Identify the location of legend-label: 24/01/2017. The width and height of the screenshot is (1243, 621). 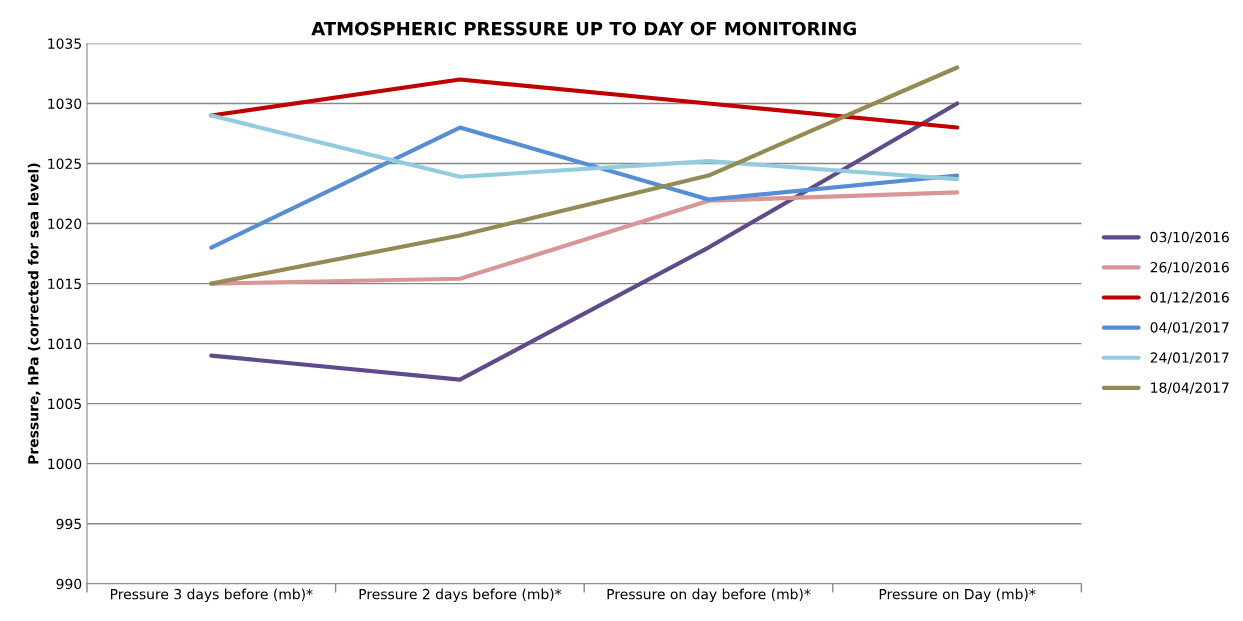
(1189, 358).